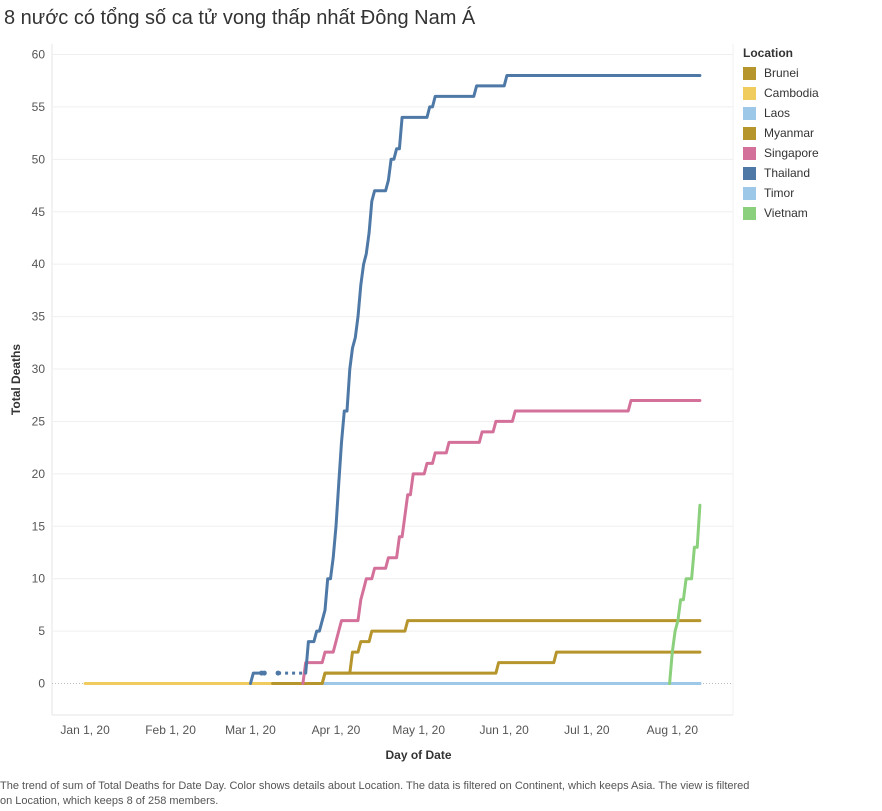 The width and height of the screenshot is (882, 811). What do you see at coordinates (170, 730) in the screenshot?
I see `x-tick-label: Feb 1, 20` at bounding box center [170, 730].